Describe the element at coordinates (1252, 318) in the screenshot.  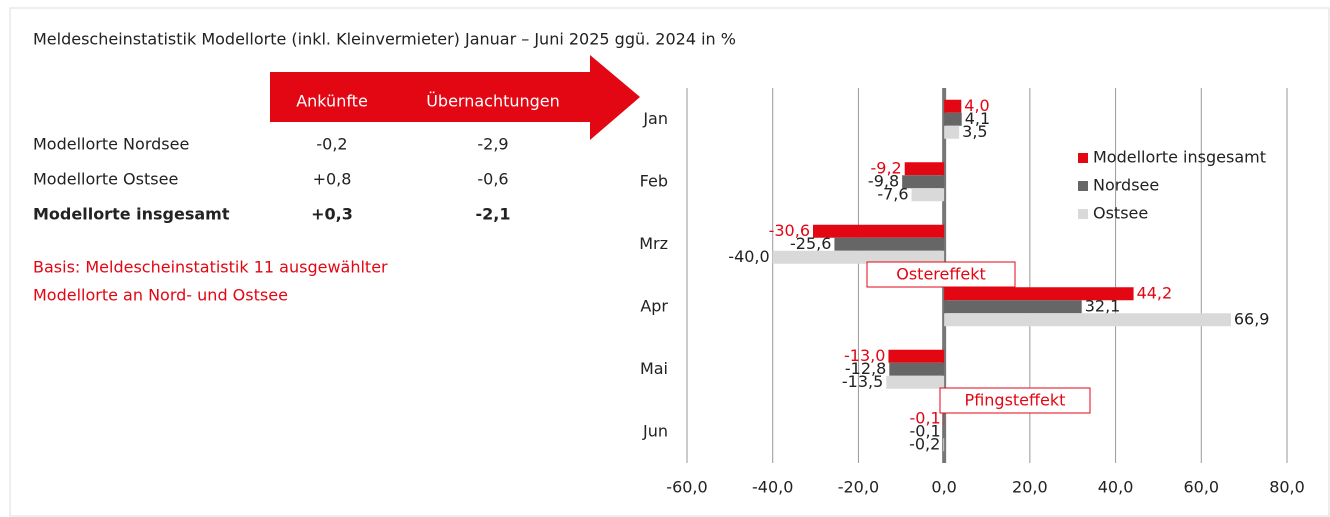
I see `value-label: 66,9` at that location.